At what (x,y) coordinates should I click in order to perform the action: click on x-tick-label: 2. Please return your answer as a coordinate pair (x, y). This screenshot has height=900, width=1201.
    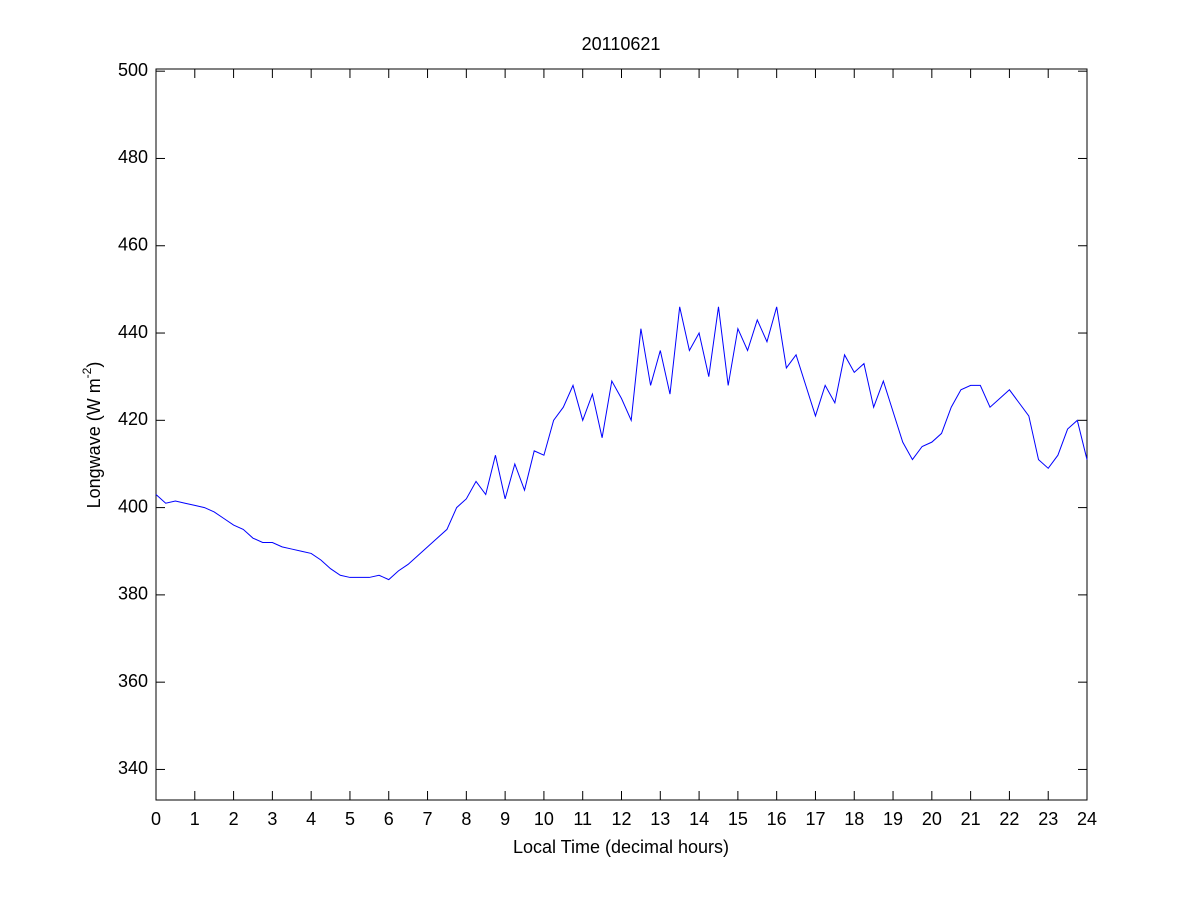
    Looking at the image, I should click on (234, 819).